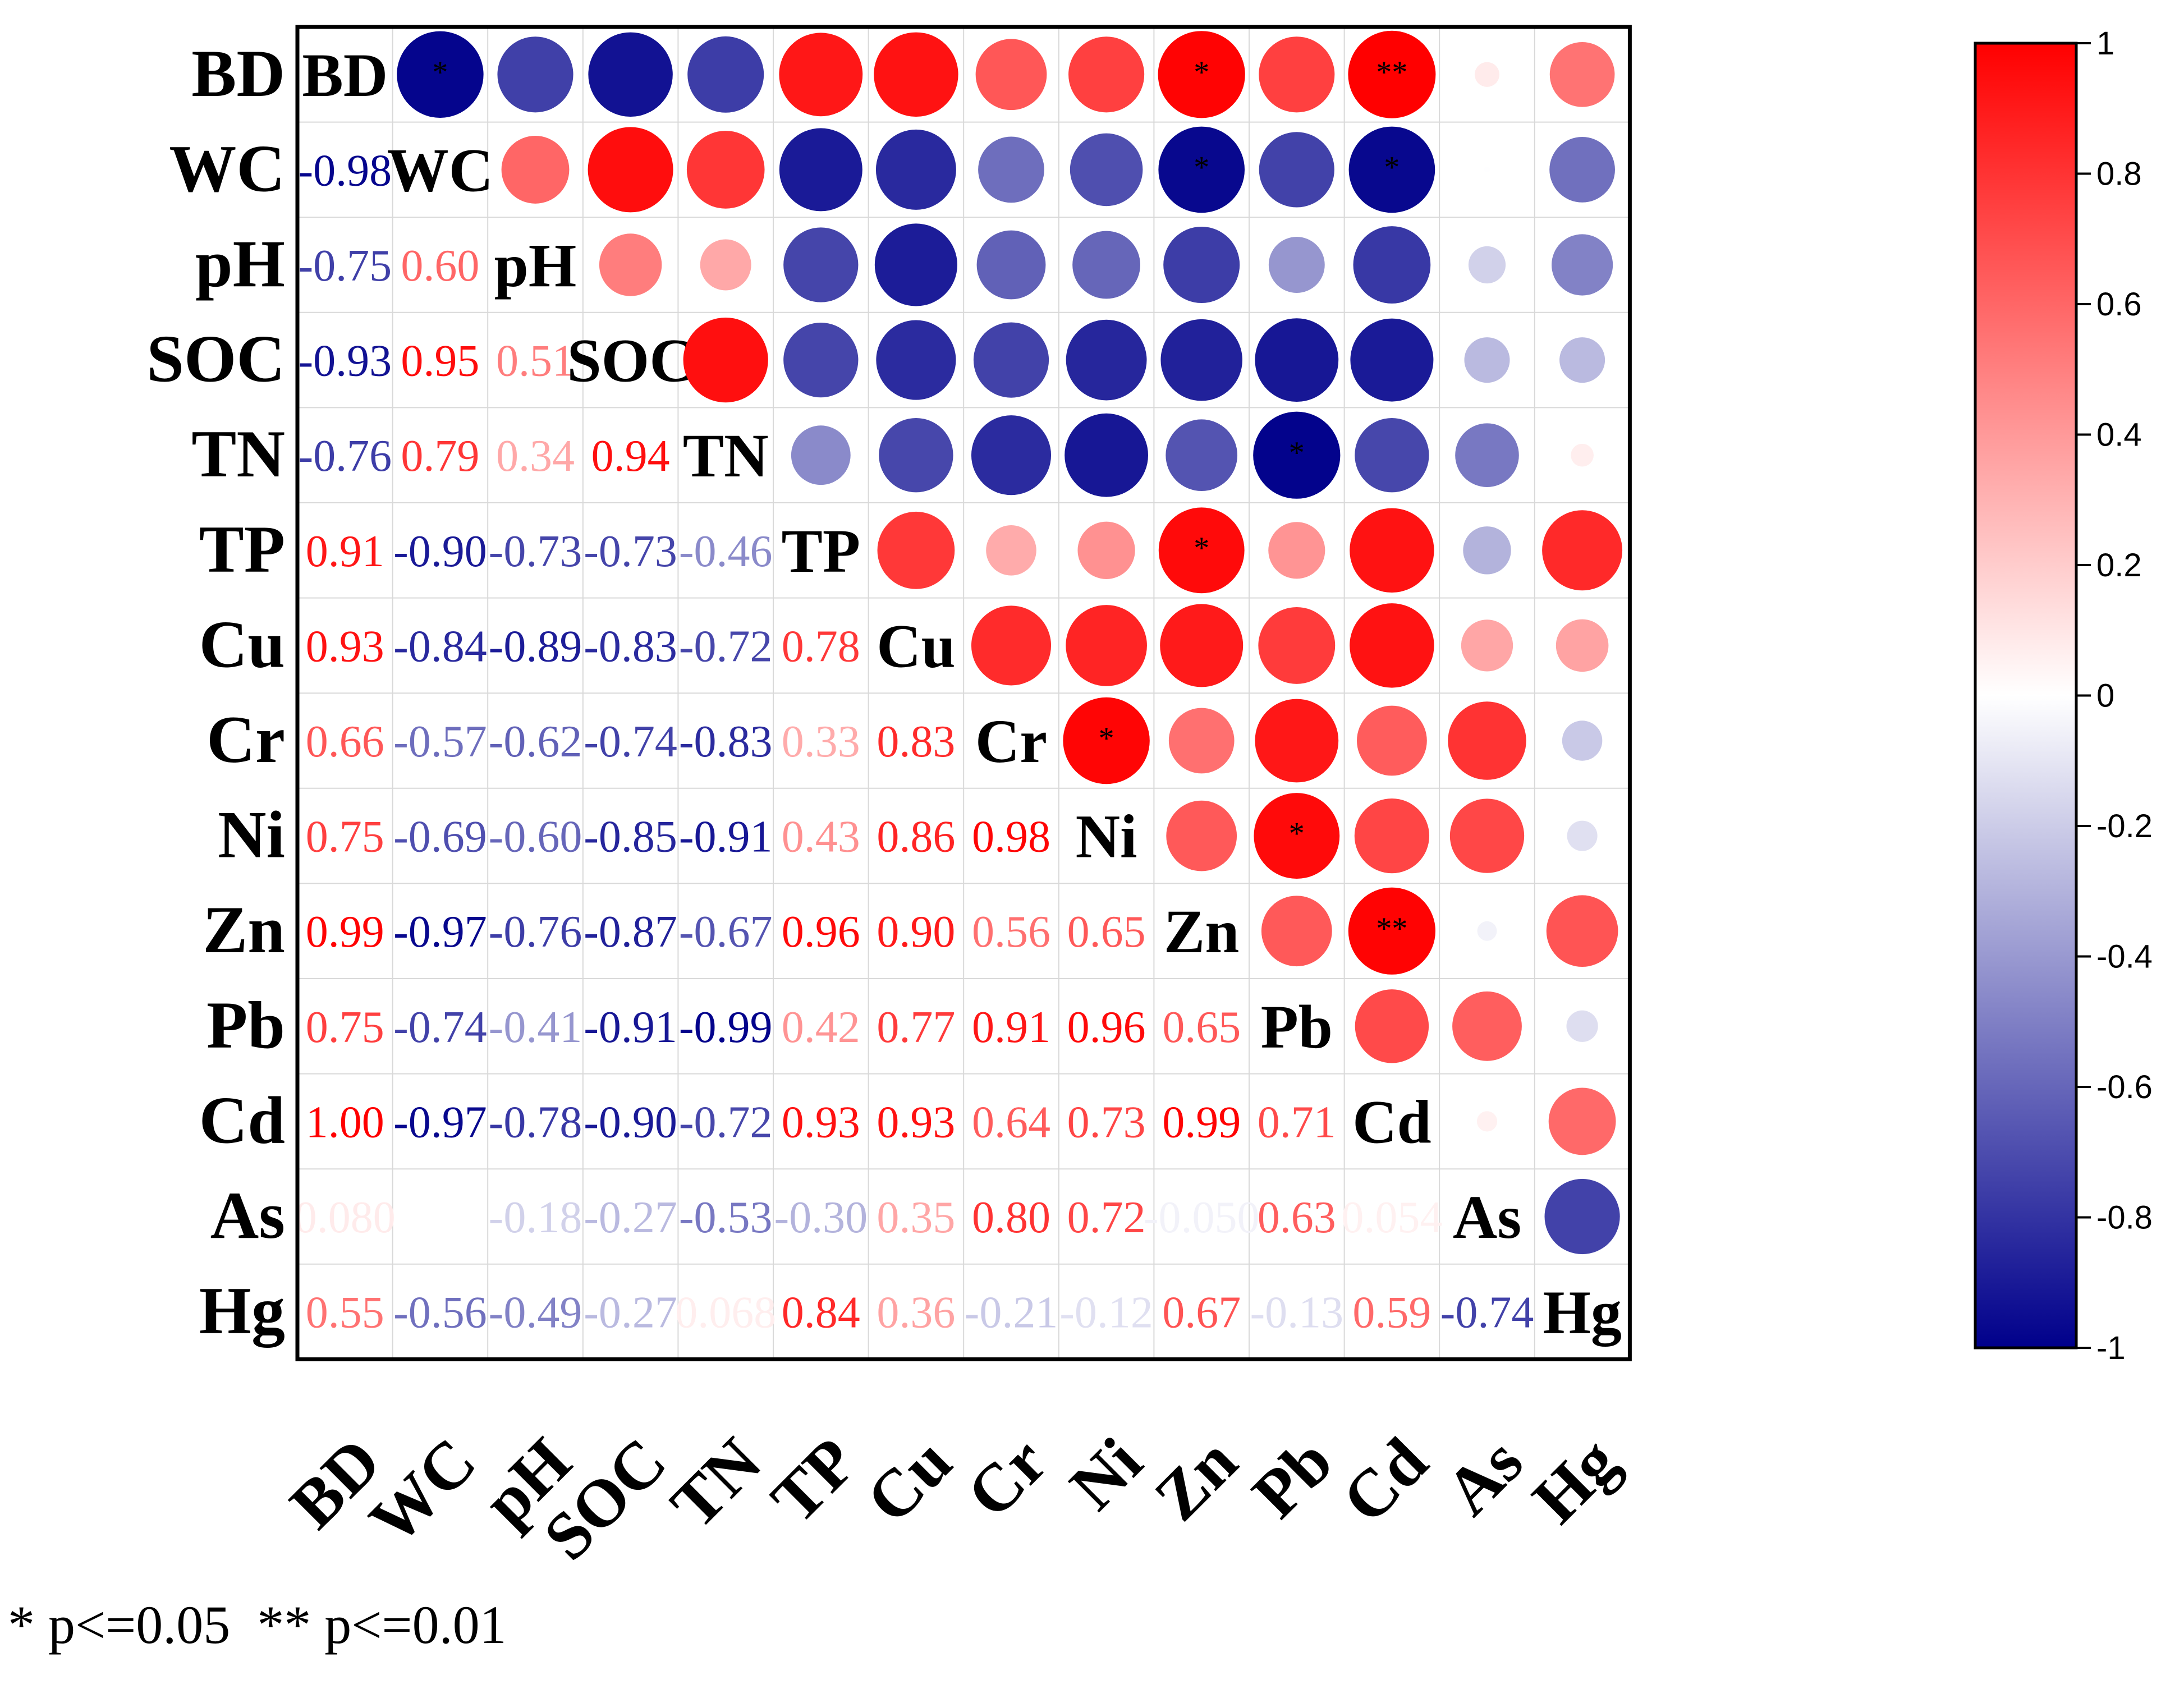 This screenshot has height=1689, width=2184. What do you see at coordinates (440, 932) in the screenshot?
I see `corr-value-zn-wc: -0.97` at bounding box center [440, 932].